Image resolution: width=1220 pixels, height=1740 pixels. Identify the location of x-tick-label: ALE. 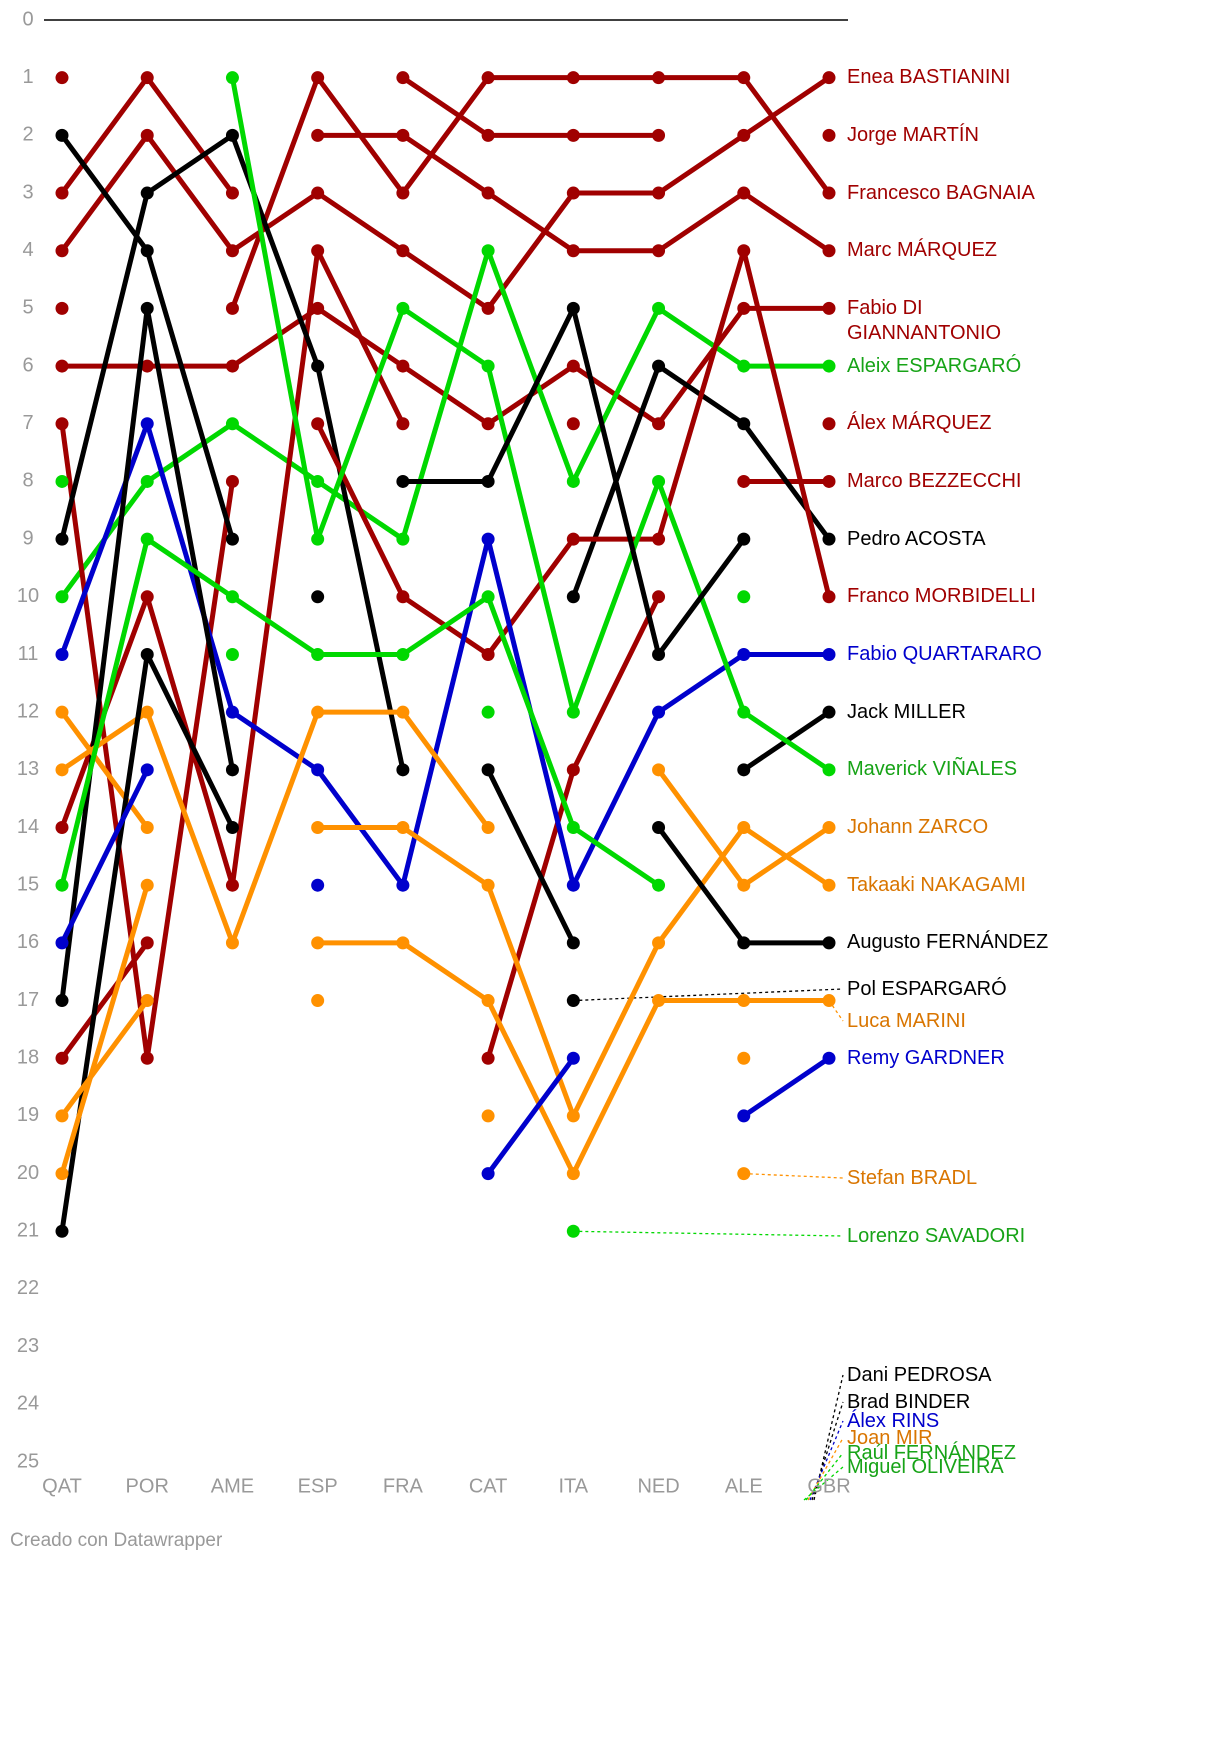
(744, 1486).